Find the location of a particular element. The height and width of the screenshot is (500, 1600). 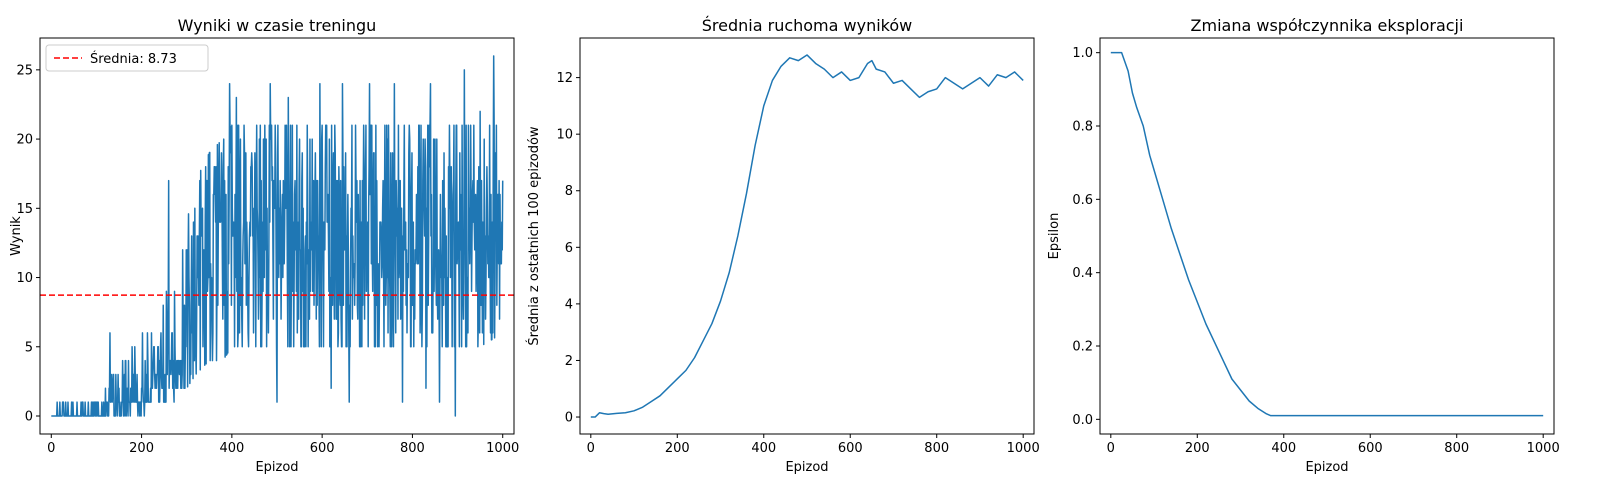

y-tick-label: 15 is located at coordinates (24, 209).